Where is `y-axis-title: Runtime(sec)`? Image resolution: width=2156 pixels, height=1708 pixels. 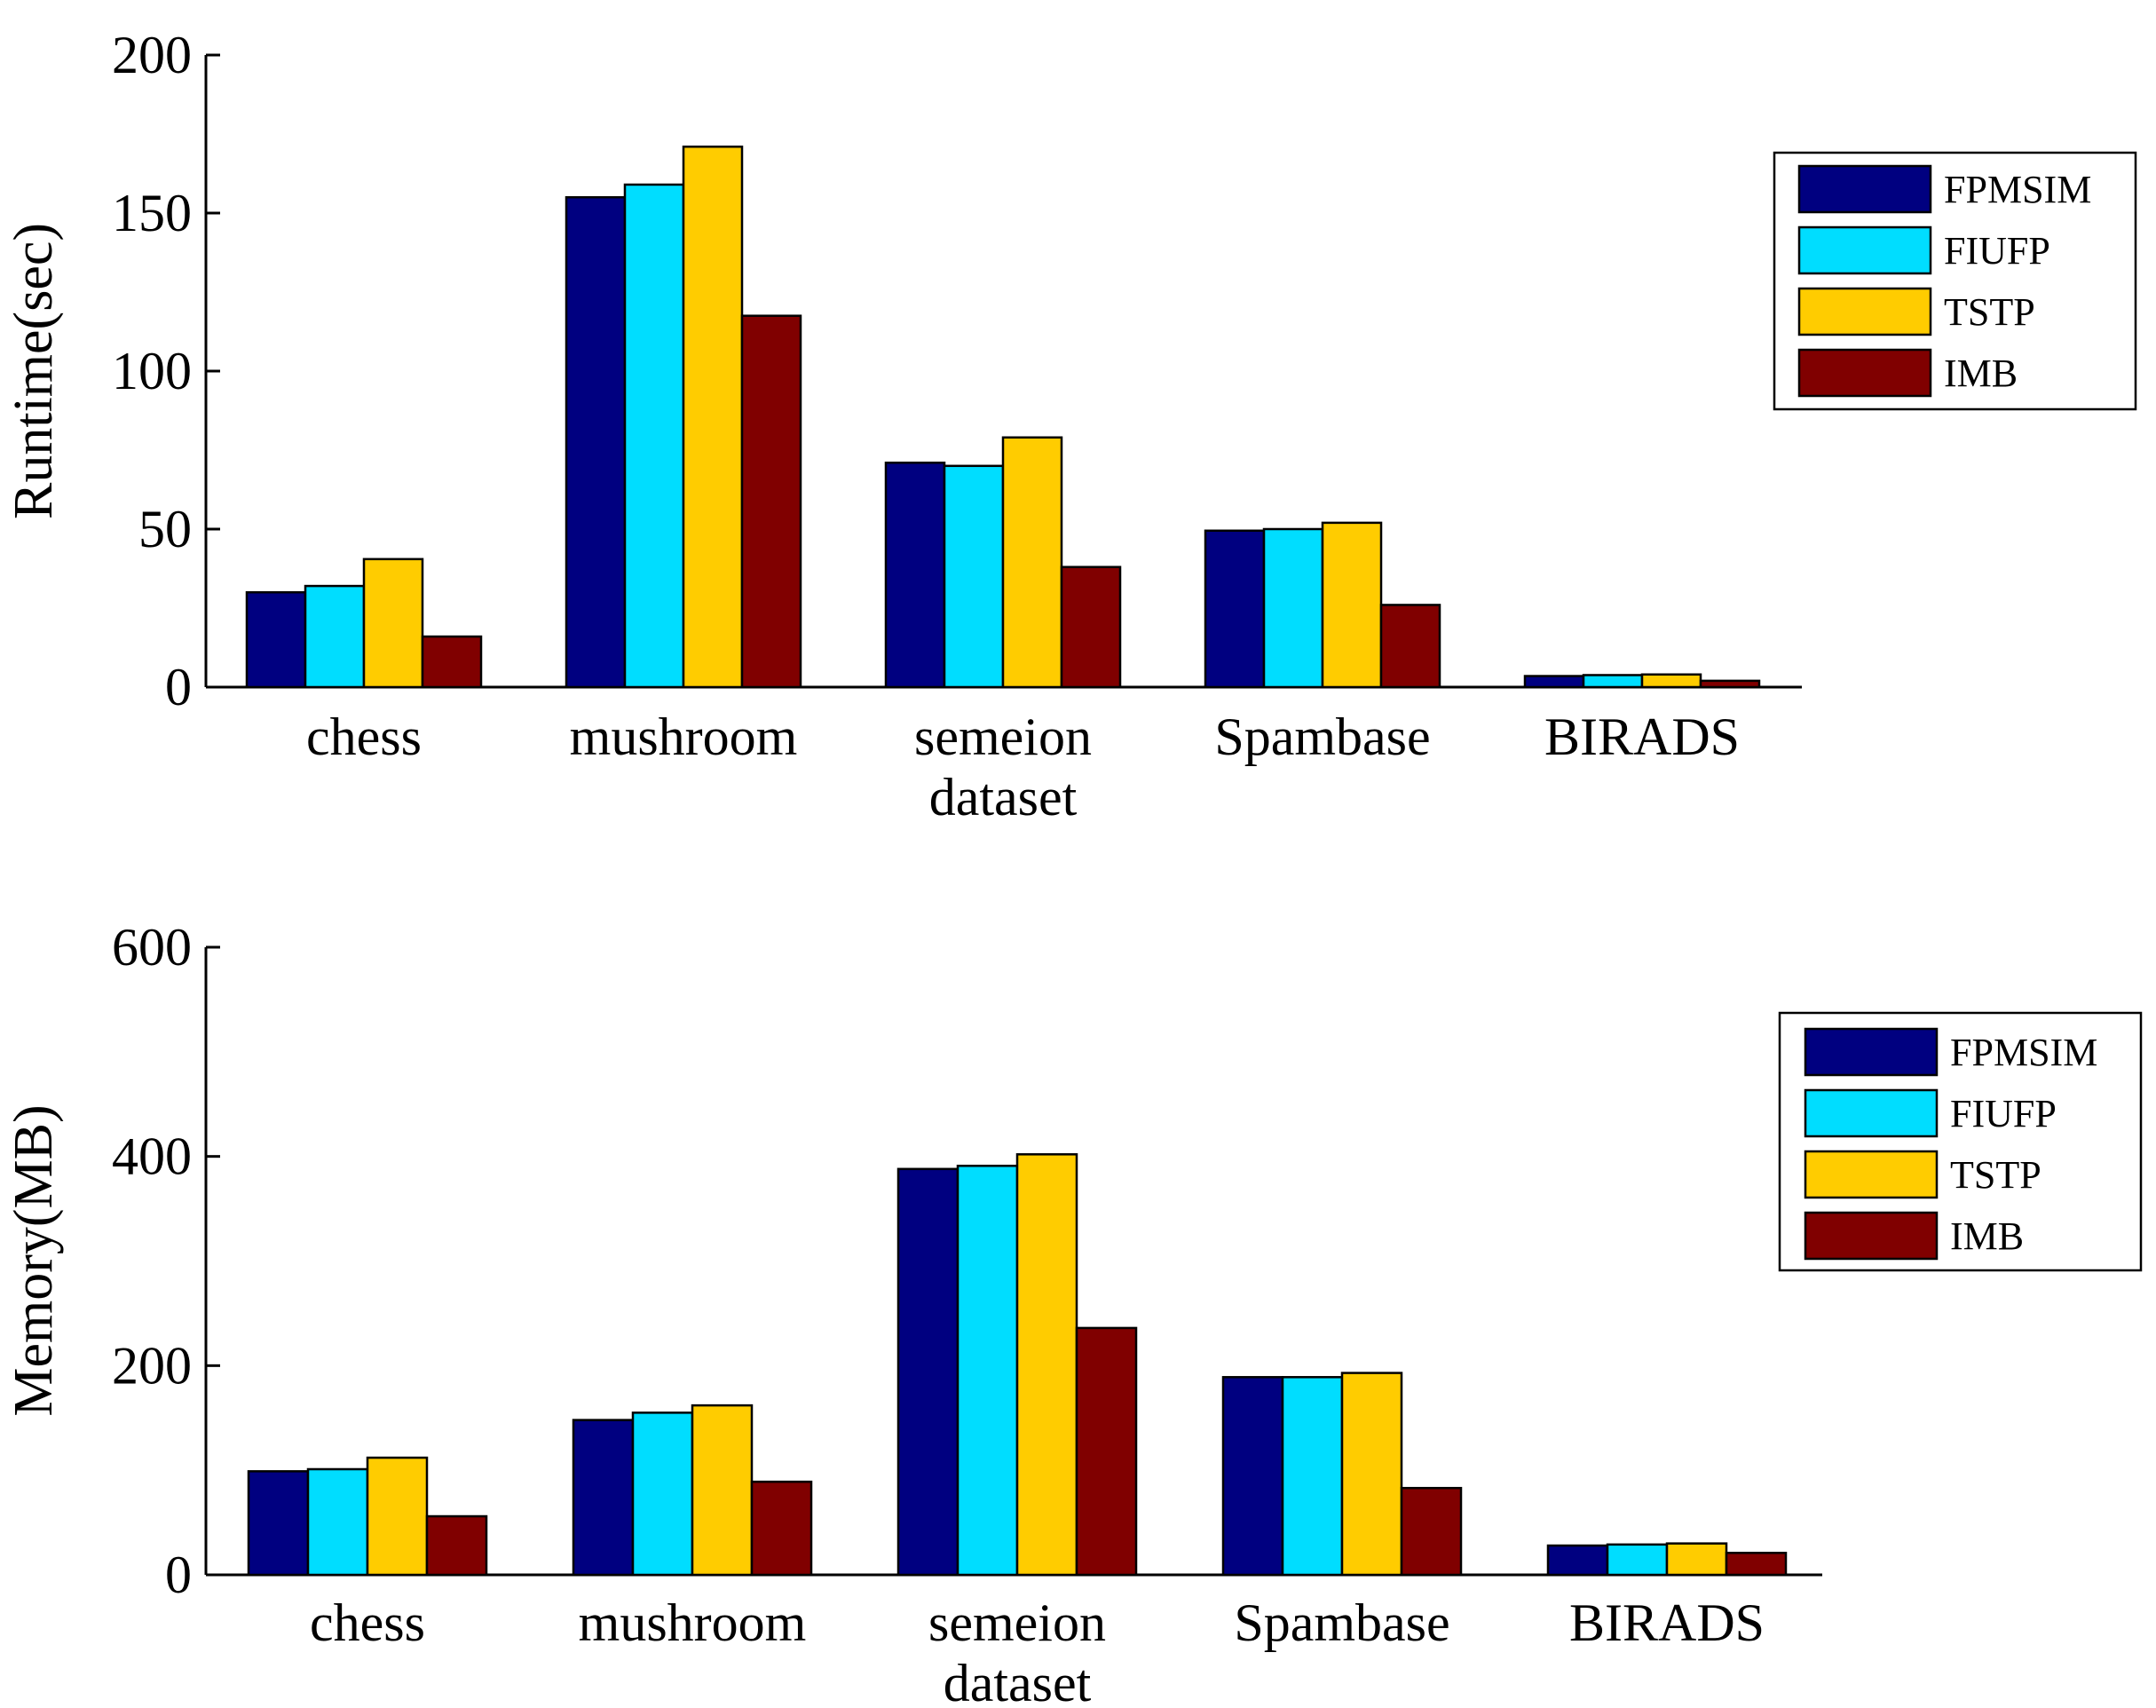
y-axis-title: Runtime(sec) is located at coordinates (34, 371).